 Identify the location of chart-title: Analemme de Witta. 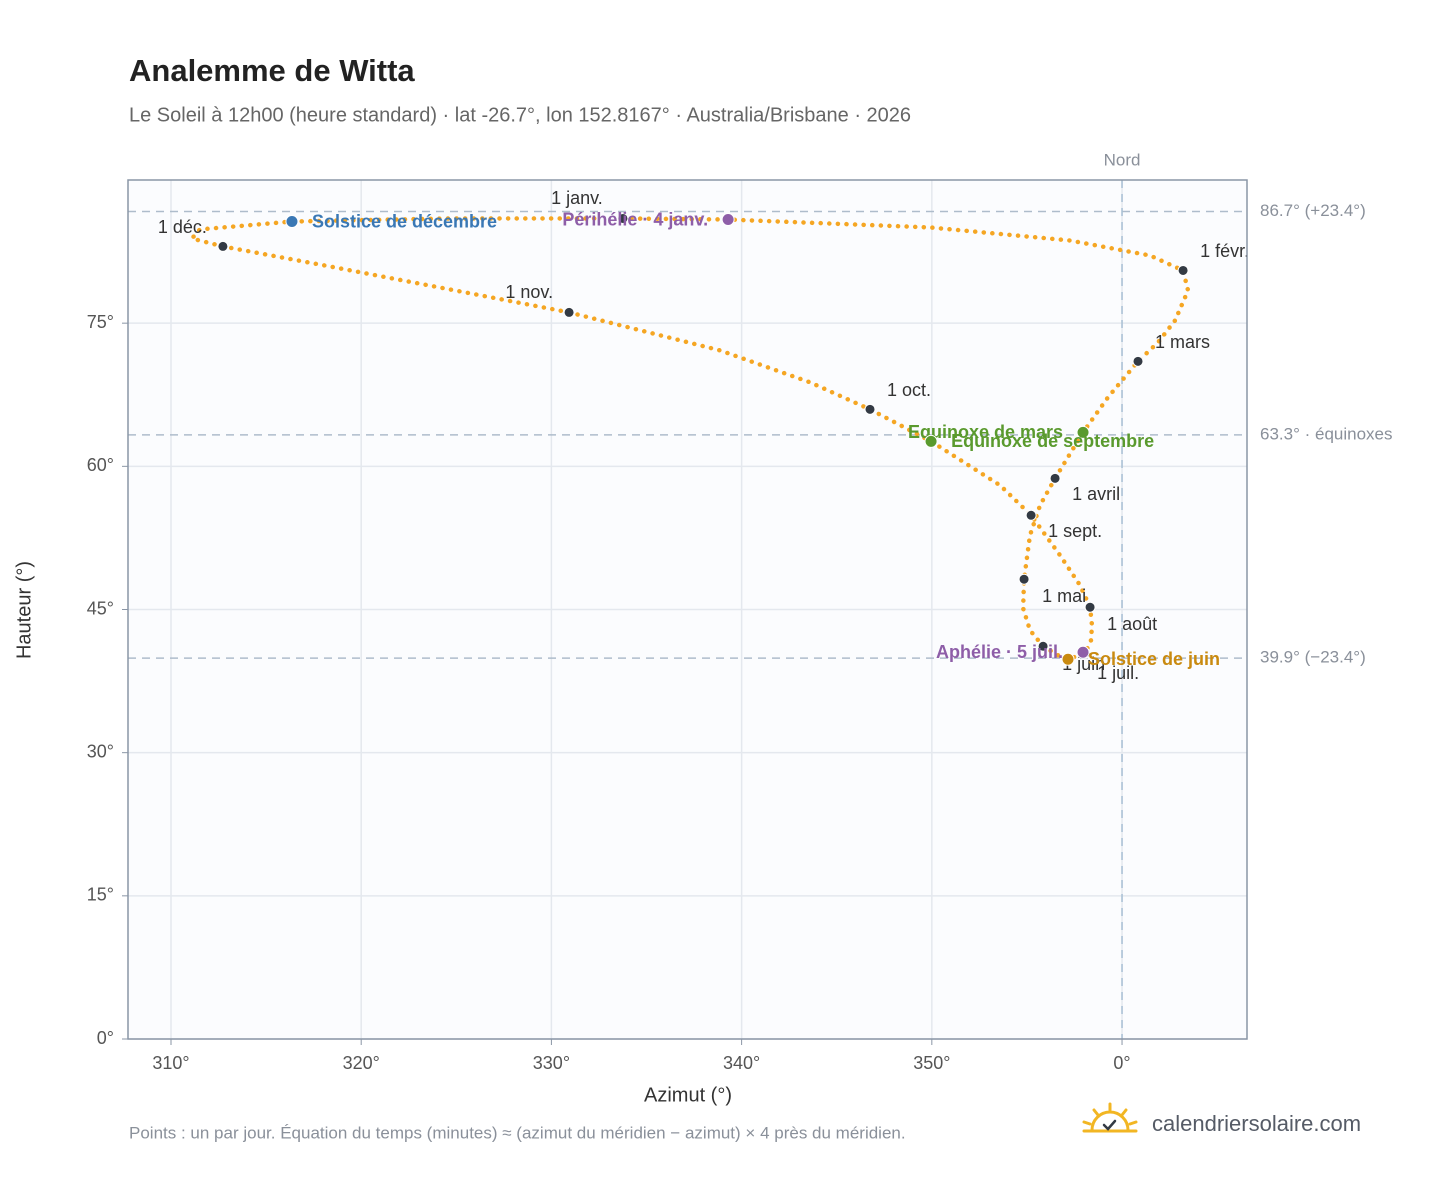
(272, 70).